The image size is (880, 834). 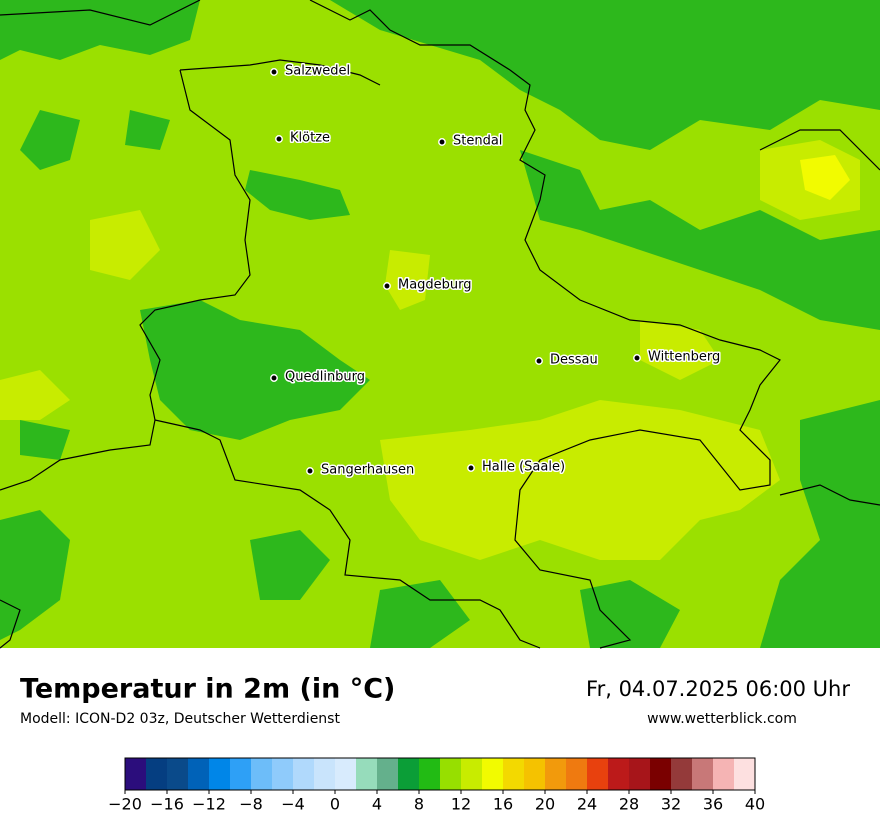 What do you see at coordinates (367, 470) in the screenshot?
I see `city-label: Sangerhausen` at bounding box center [367, 470].